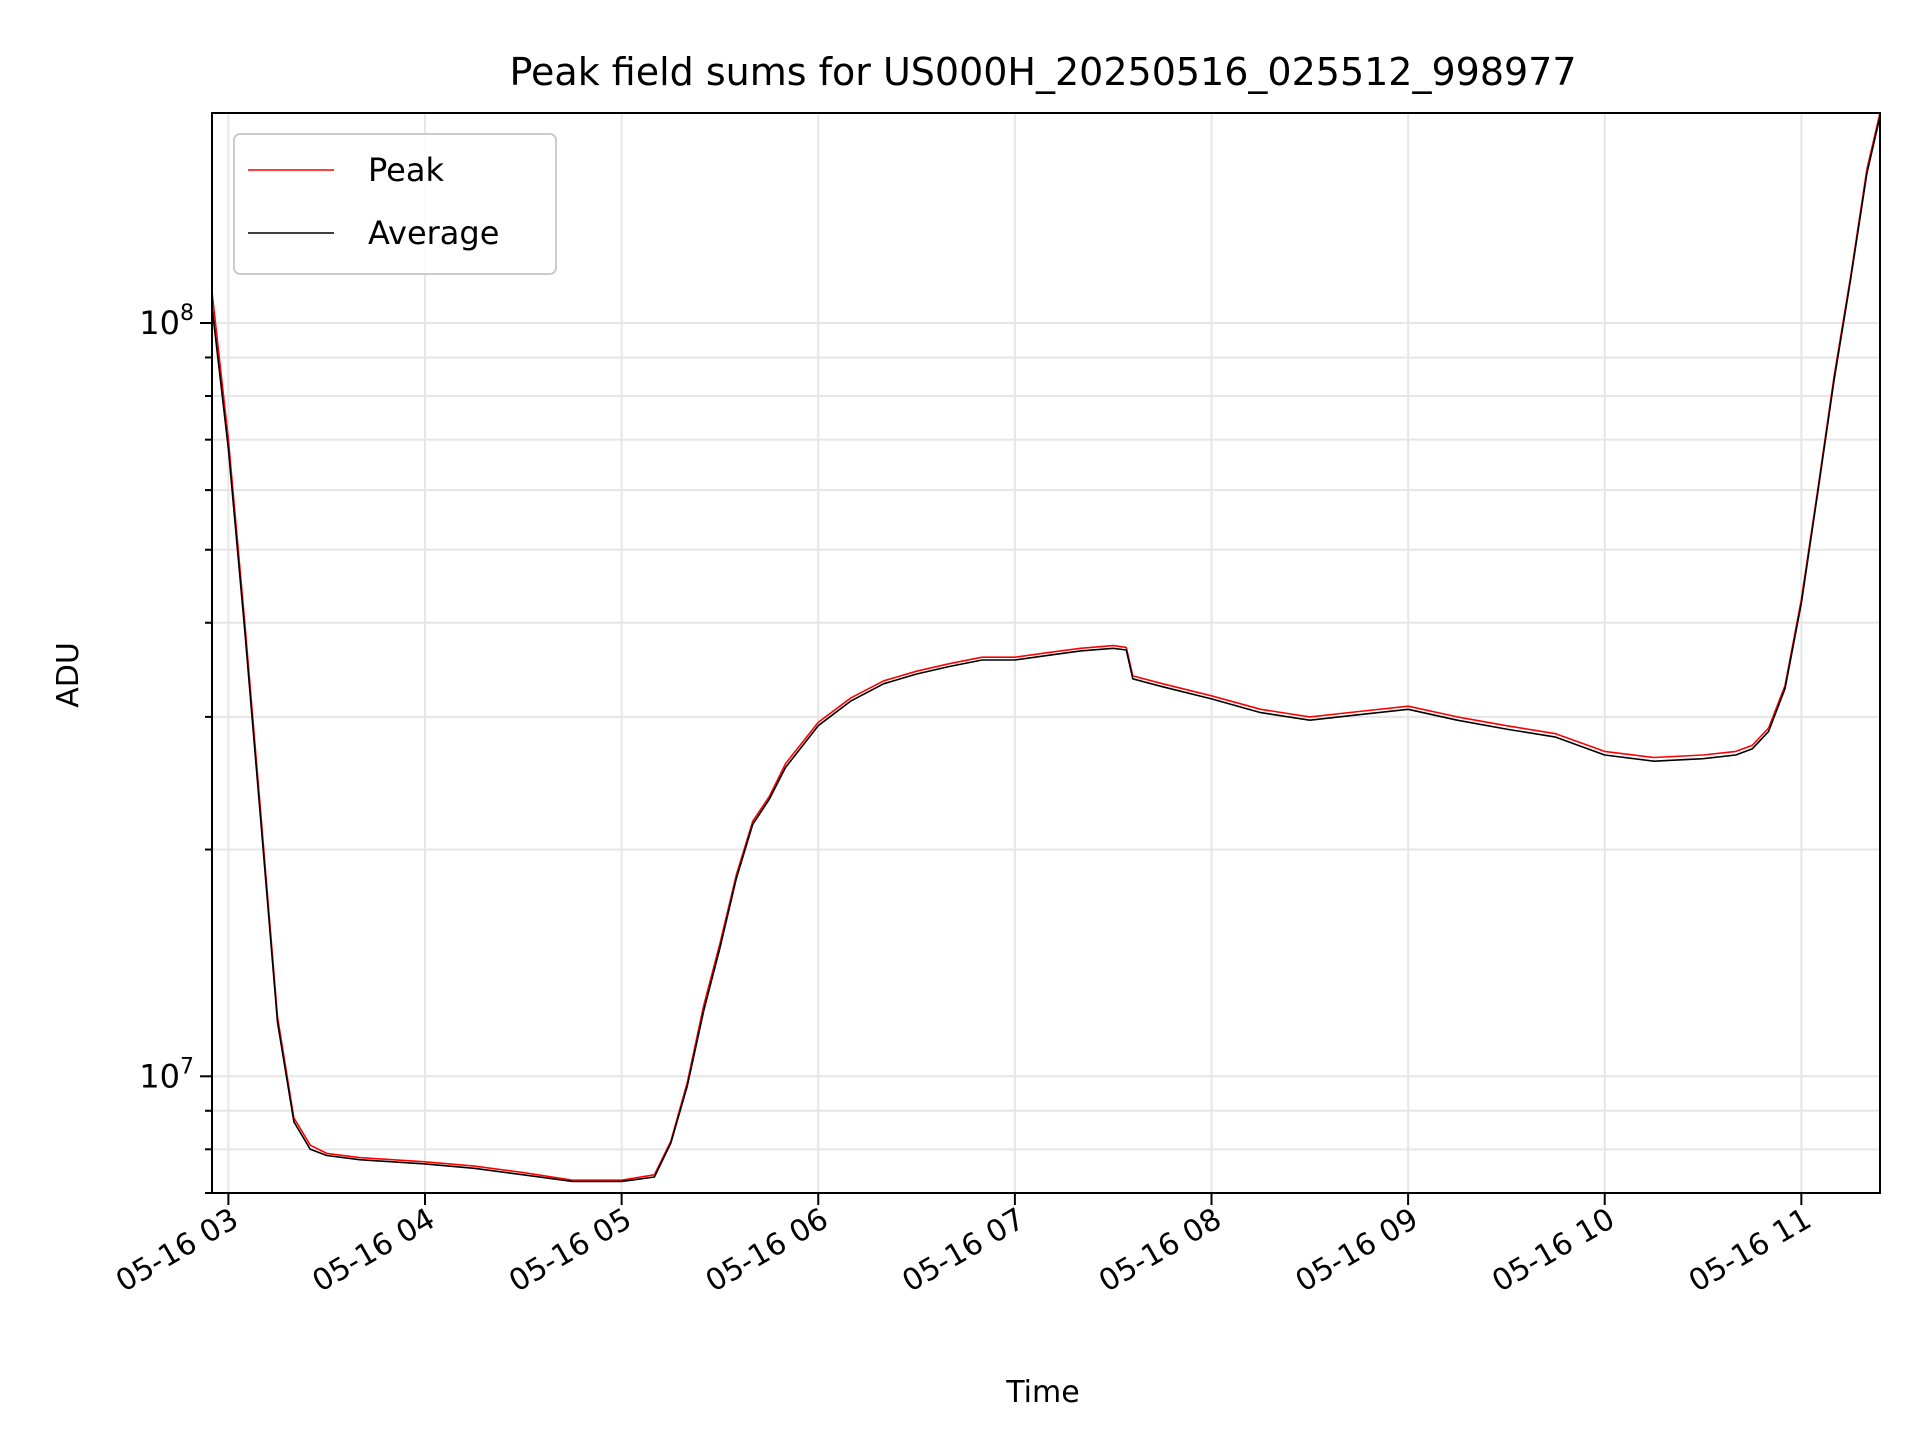  Describe the element at coordinates (175, 747) in the screenshot. I see `y-axis: 107 108` at that location.